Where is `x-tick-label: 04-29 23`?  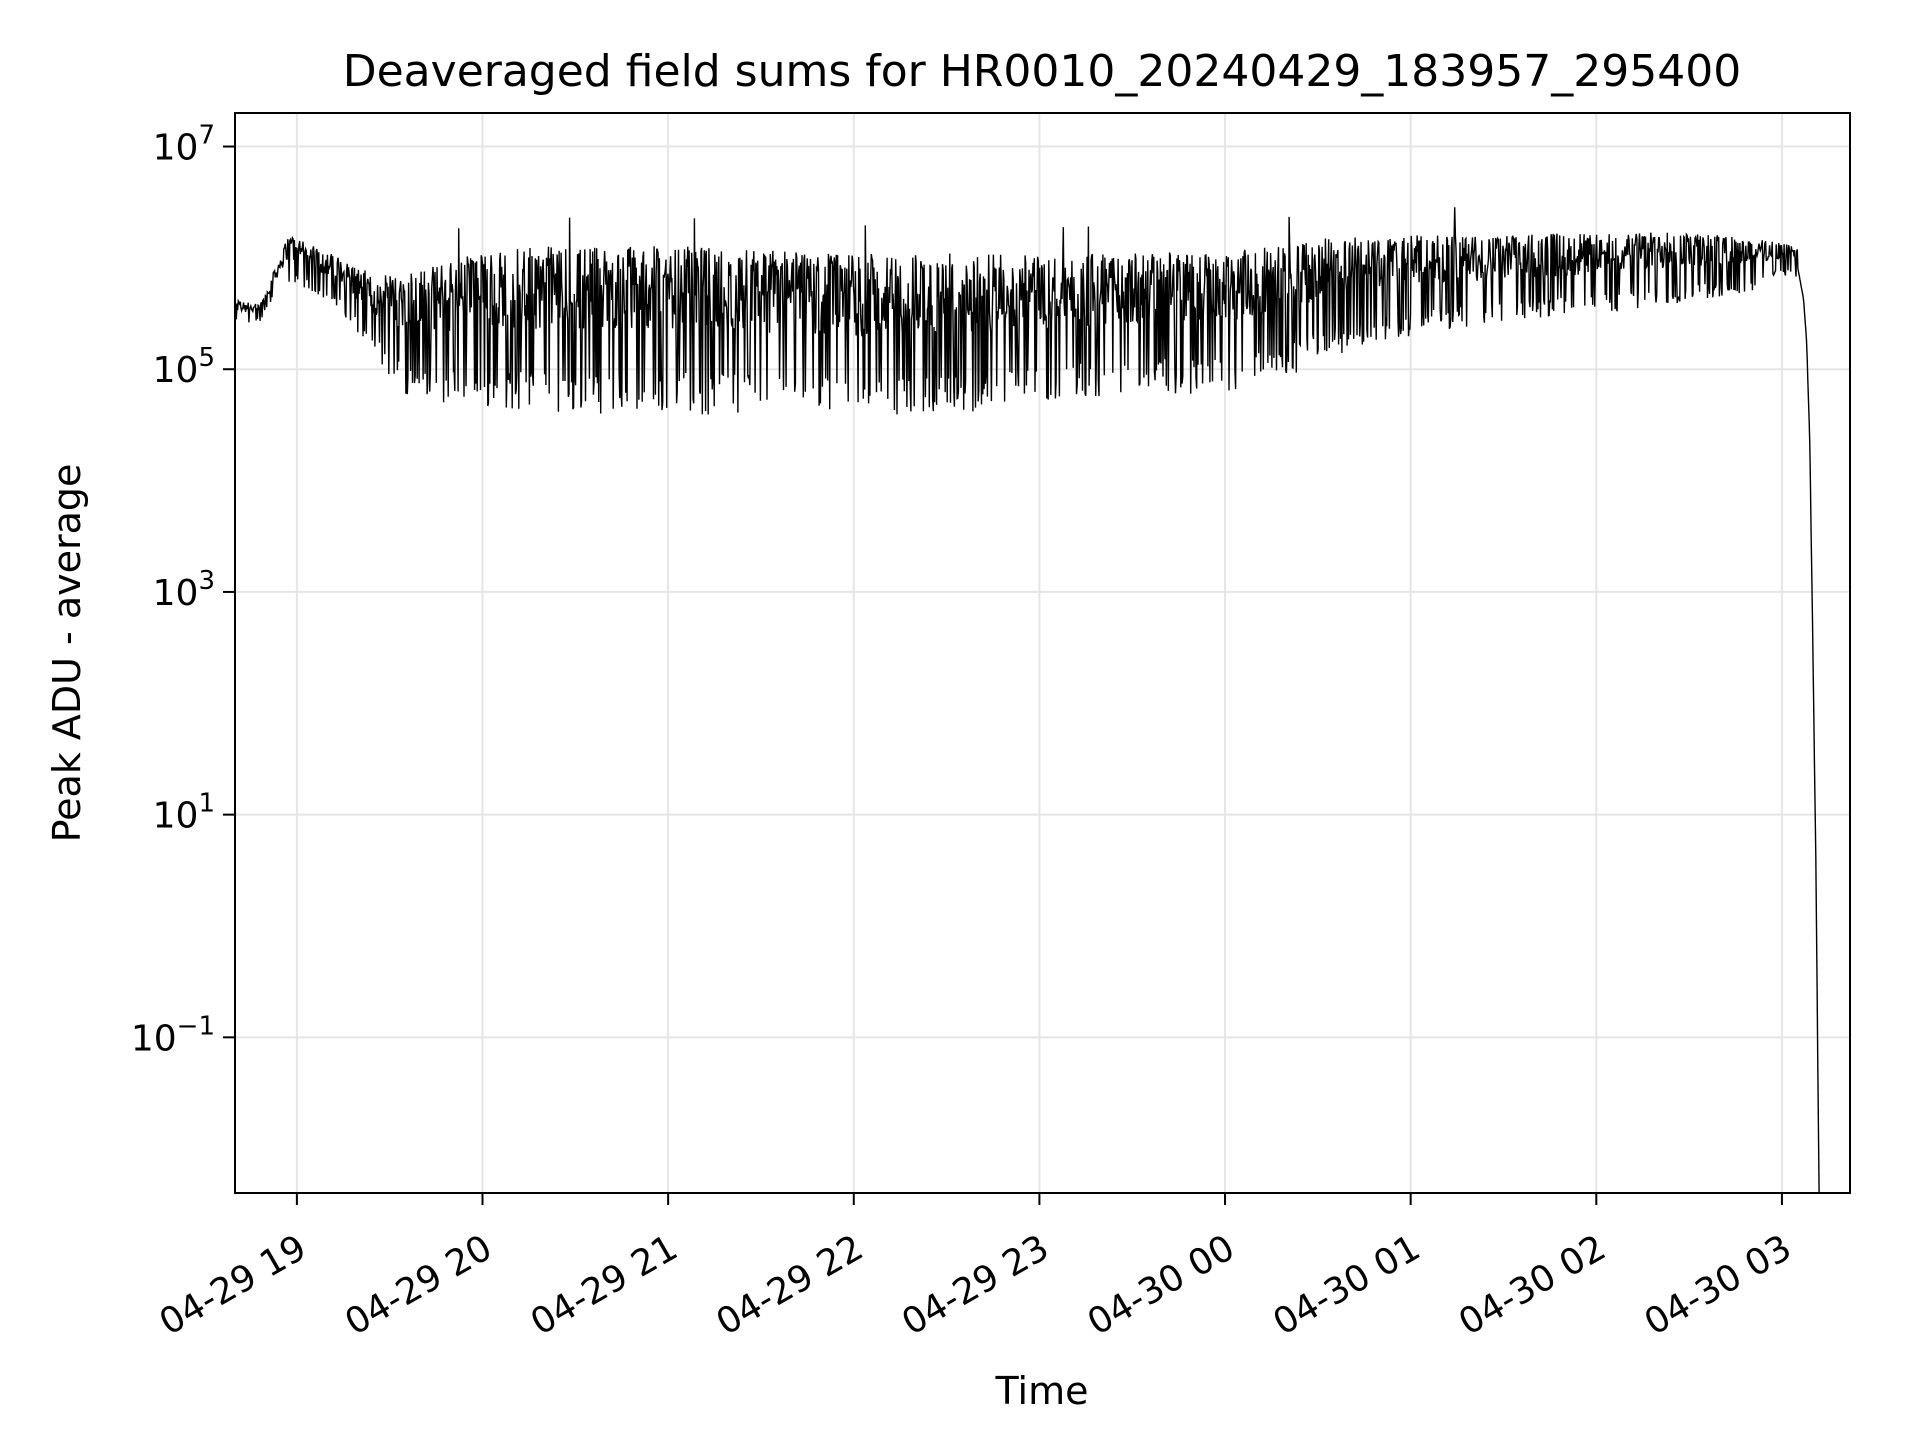 x-tick-label: 04-29 23 is located at coordinates (975, 1285).